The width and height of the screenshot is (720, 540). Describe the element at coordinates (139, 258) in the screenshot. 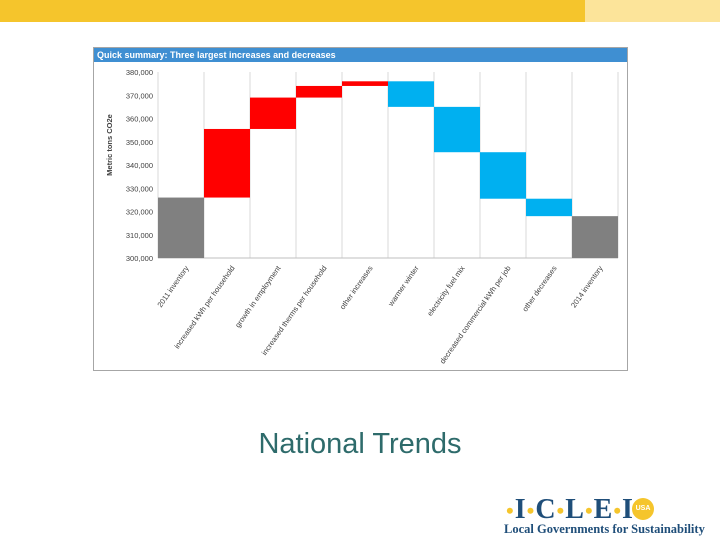

I see `y-tick-label: 300,000` at that location.